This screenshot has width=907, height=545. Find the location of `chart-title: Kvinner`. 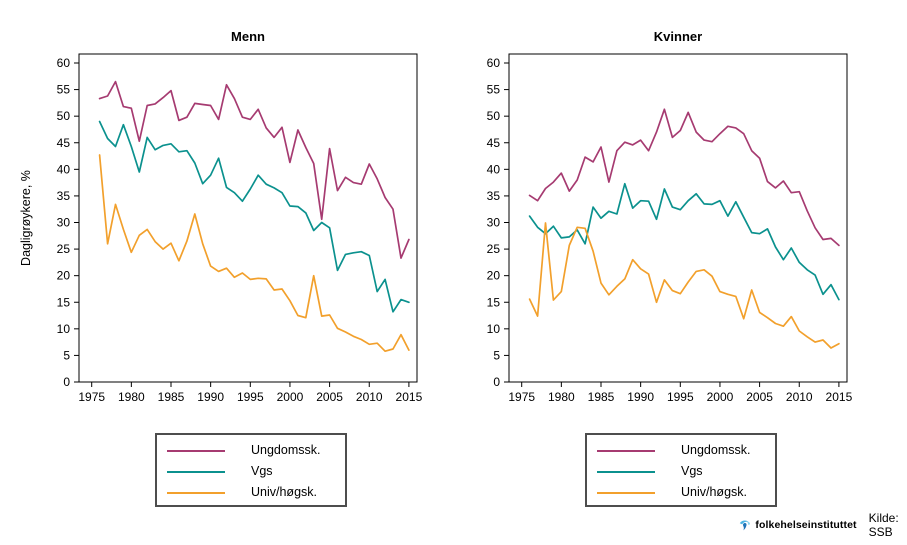

chart-title: Kvinner is located at coordinates (678, 36).